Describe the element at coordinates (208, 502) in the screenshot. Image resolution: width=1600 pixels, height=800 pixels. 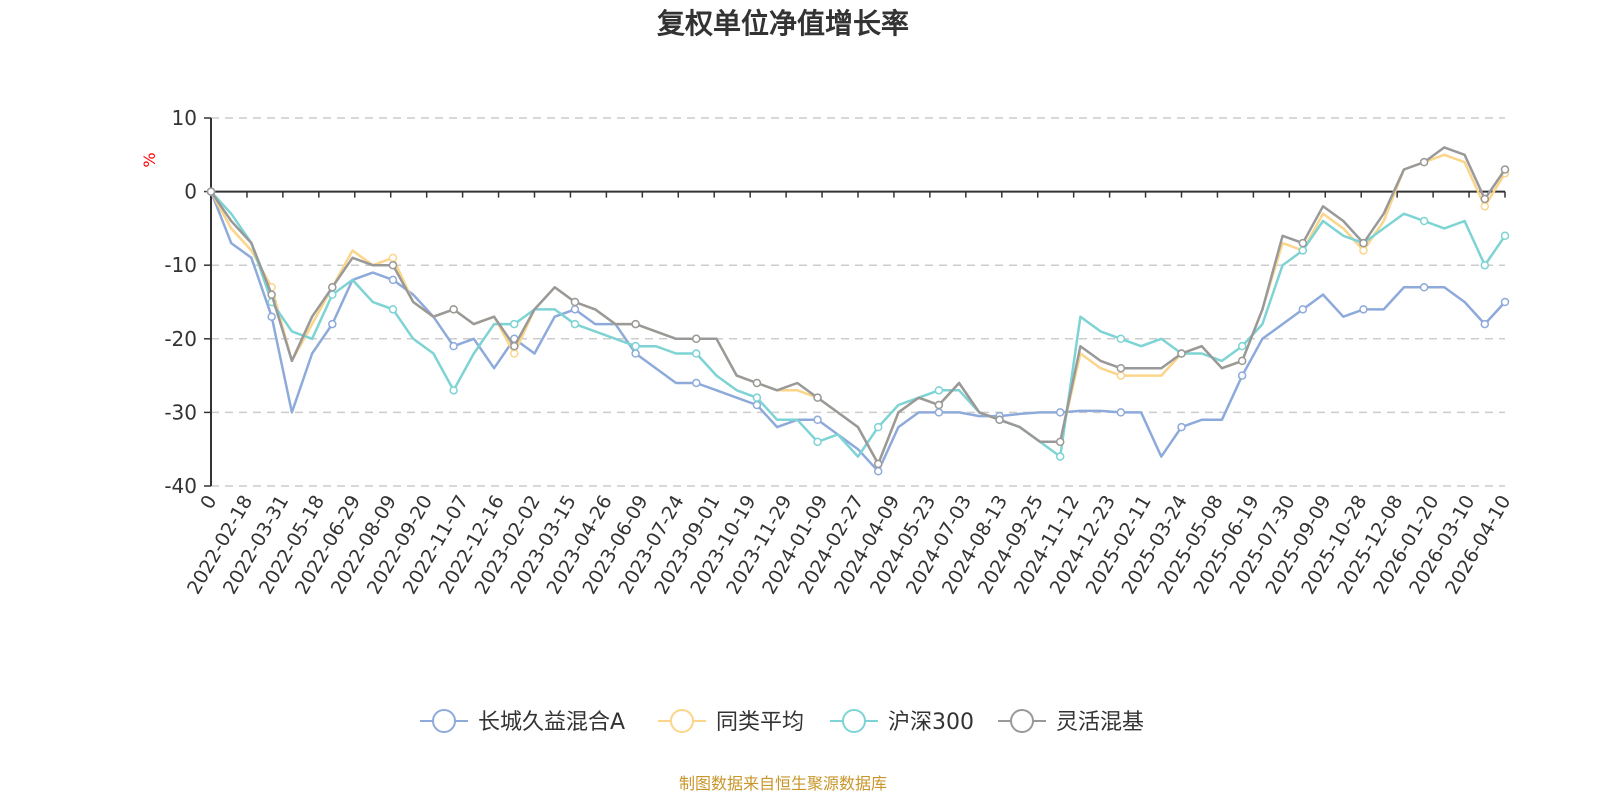
I see `x-tick-label-0: 0` at that location.